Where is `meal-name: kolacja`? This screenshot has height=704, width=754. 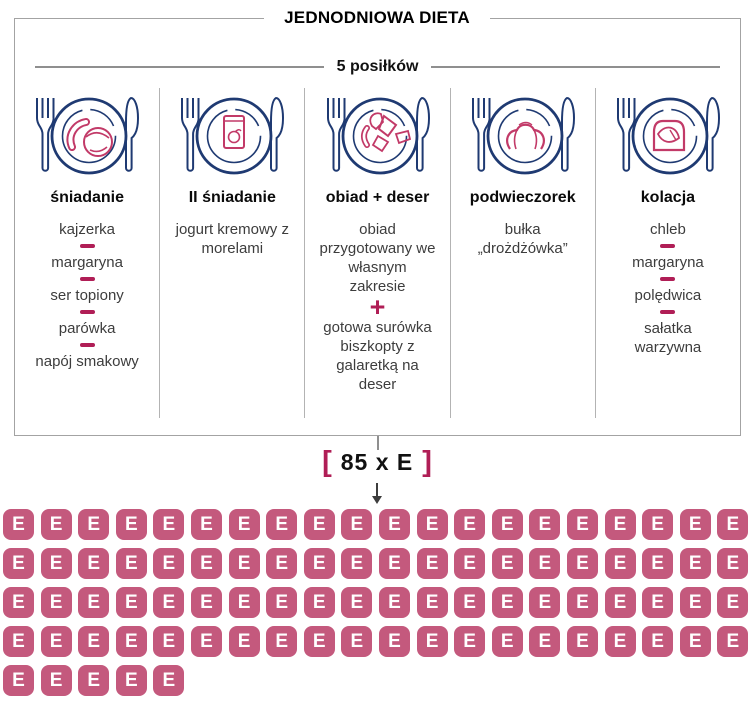
meal-name: kolacja is located at coordinates (668, 197).